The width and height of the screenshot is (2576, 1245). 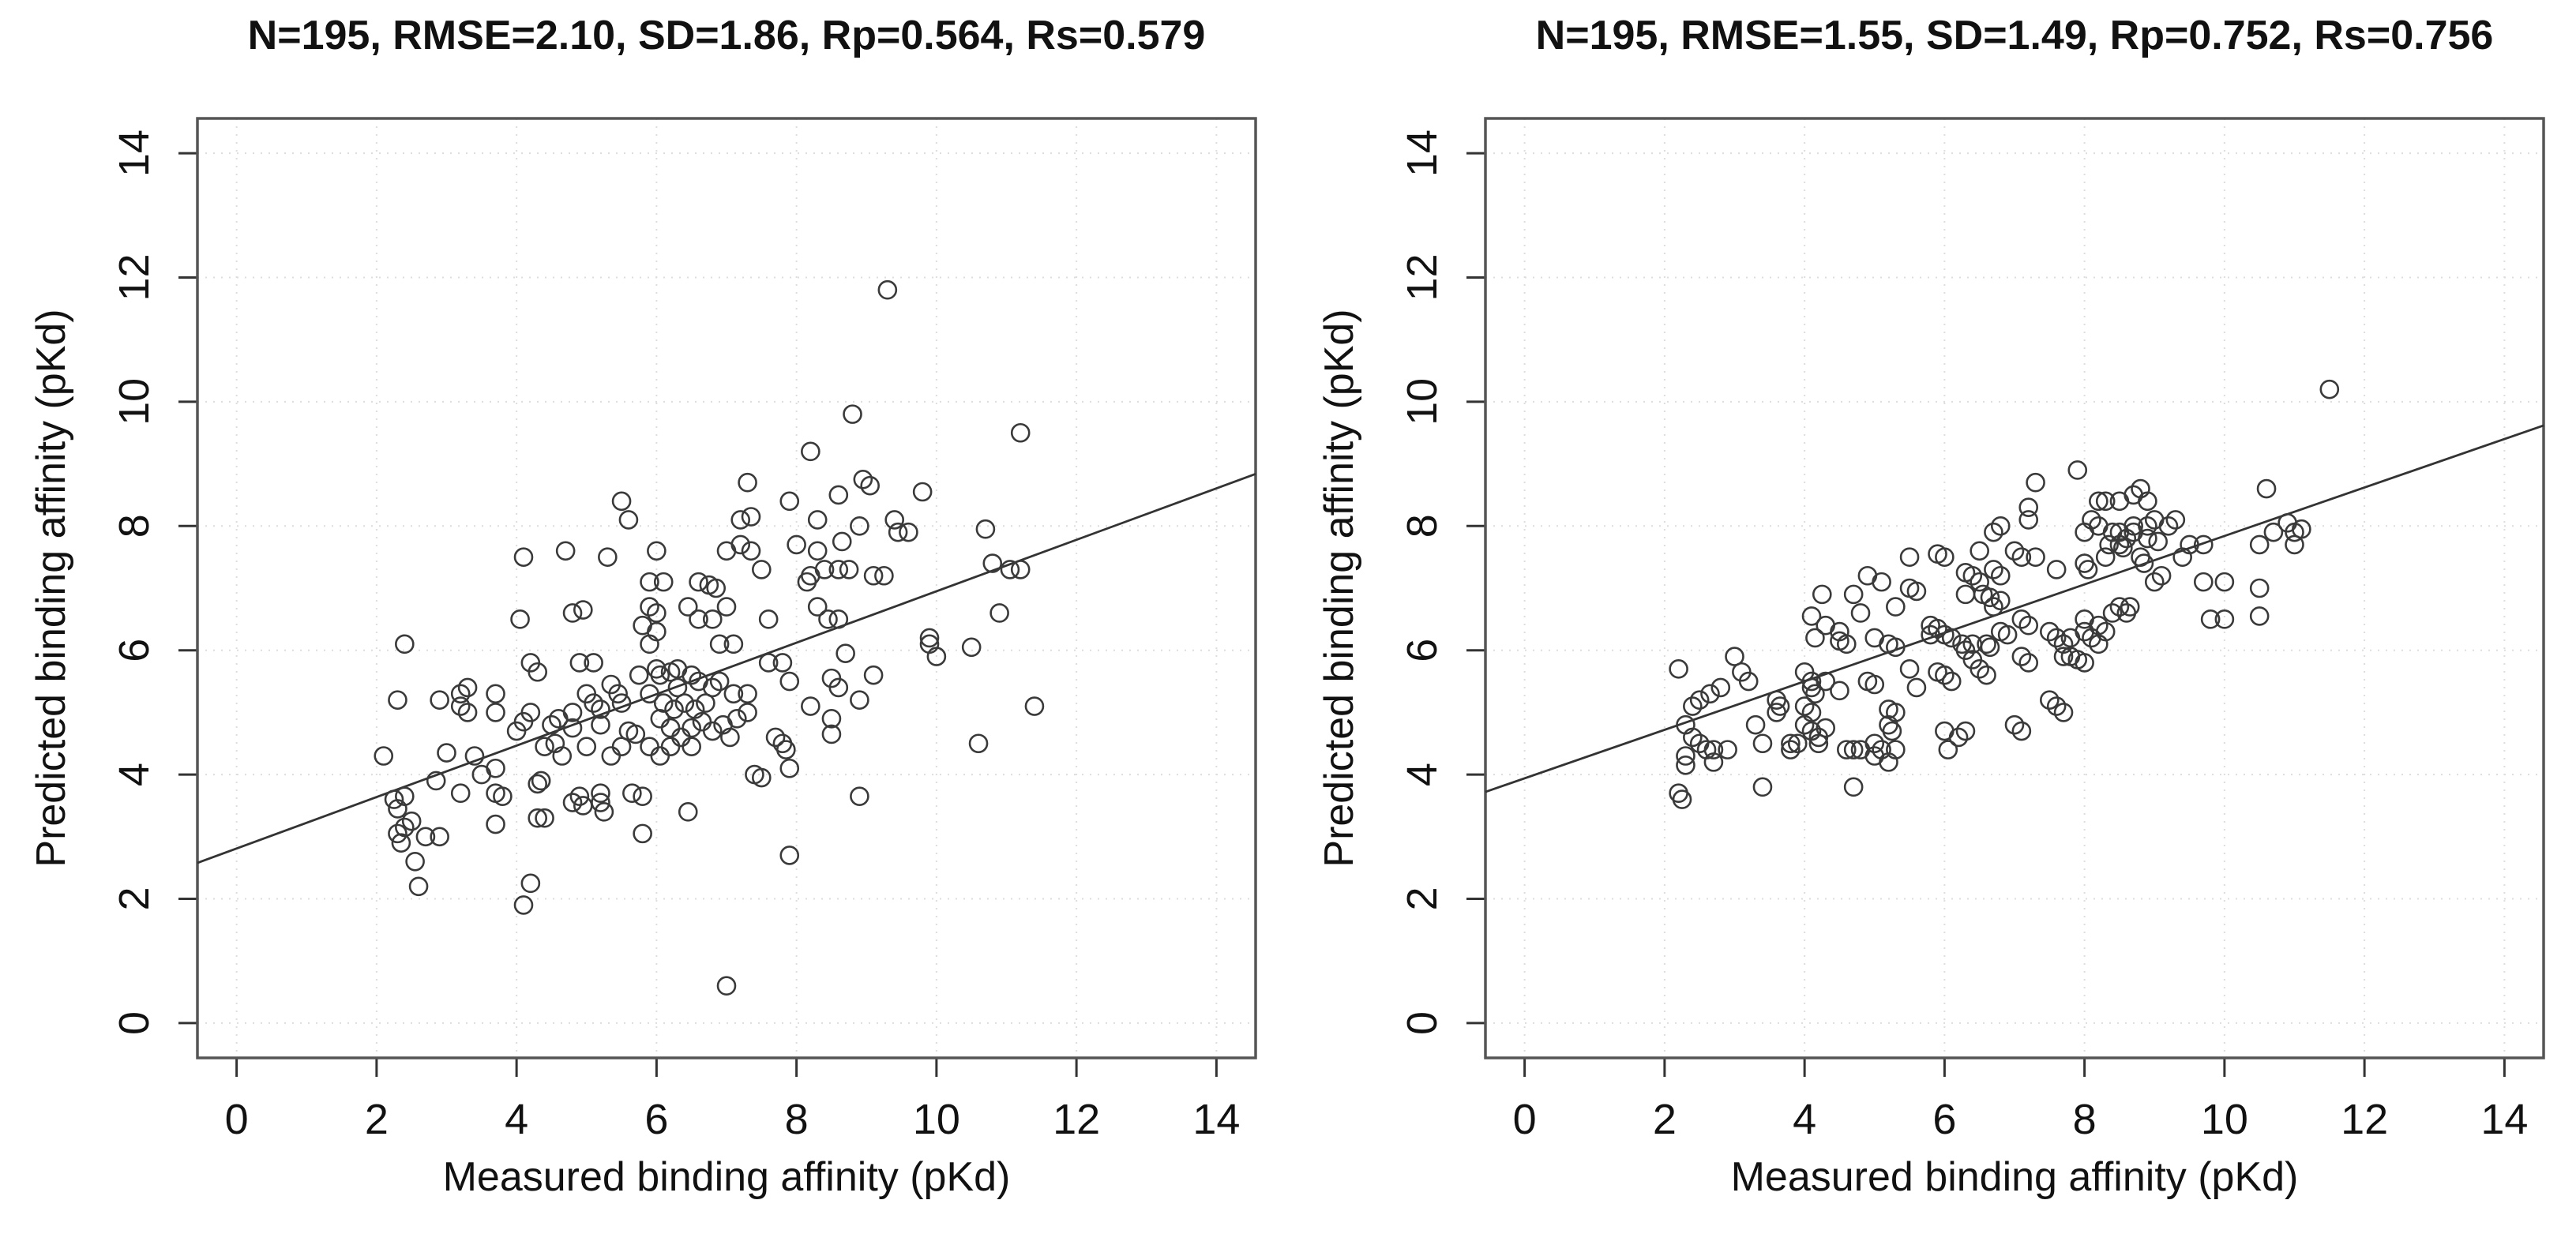 What do you see at coordinates (1076, 1119) in the screenshot?
I see `x-tick-label: 12` at bounding box center [1076, 1119].